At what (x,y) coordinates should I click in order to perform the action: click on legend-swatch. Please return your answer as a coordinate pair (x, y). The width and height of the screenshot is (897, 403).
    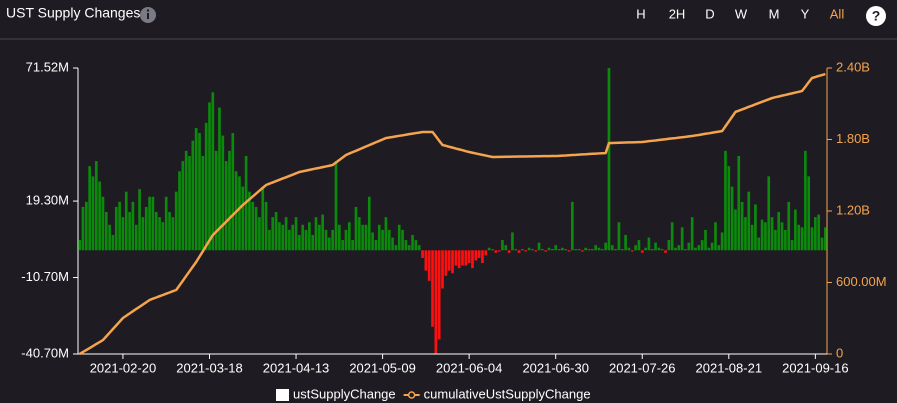
    Looking at the image, I should click on (282, 395).